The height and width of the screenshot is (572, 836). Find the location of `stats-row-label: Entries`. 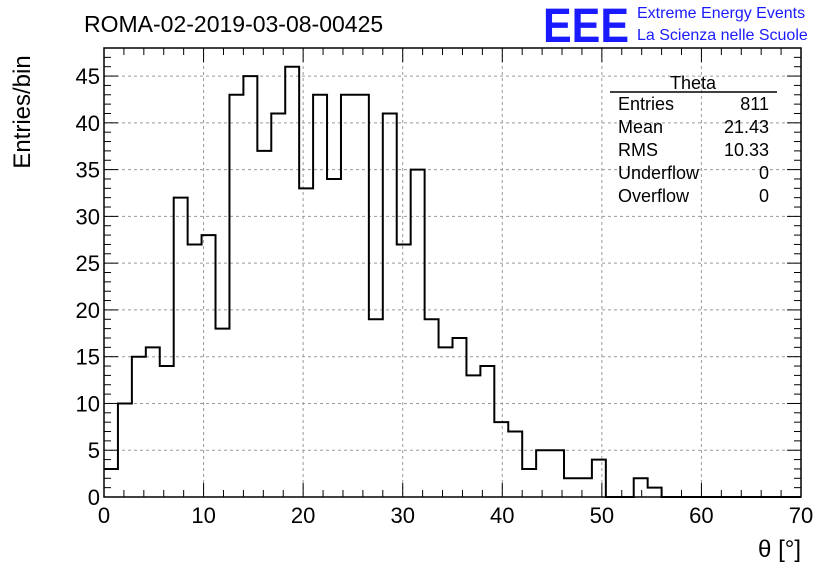

stats-row-label: Entries is located at coordinates (646, 104).